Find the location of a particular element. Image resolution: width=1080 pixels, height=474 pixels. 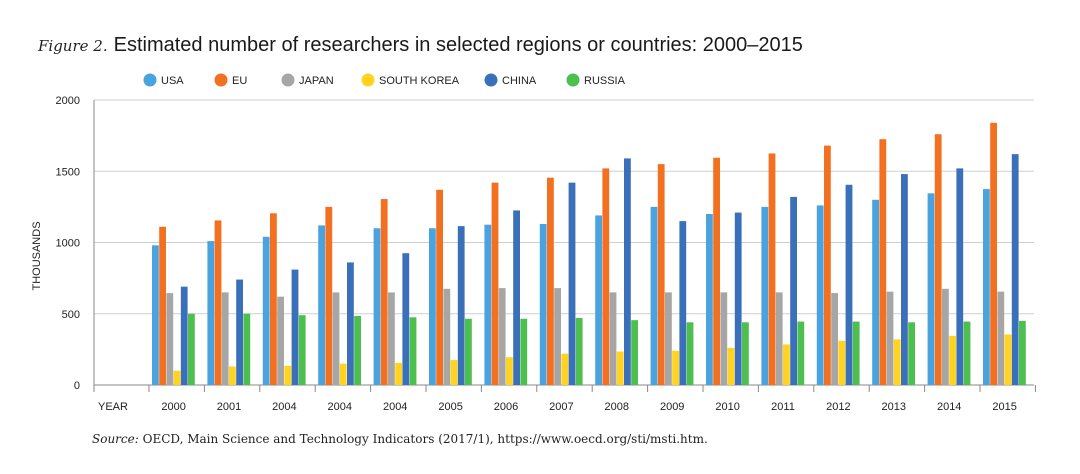

chart-legend: USA EU JAPAN SOUTH KOREA CHINA RUSSIA is located at coordinates (384, 80).